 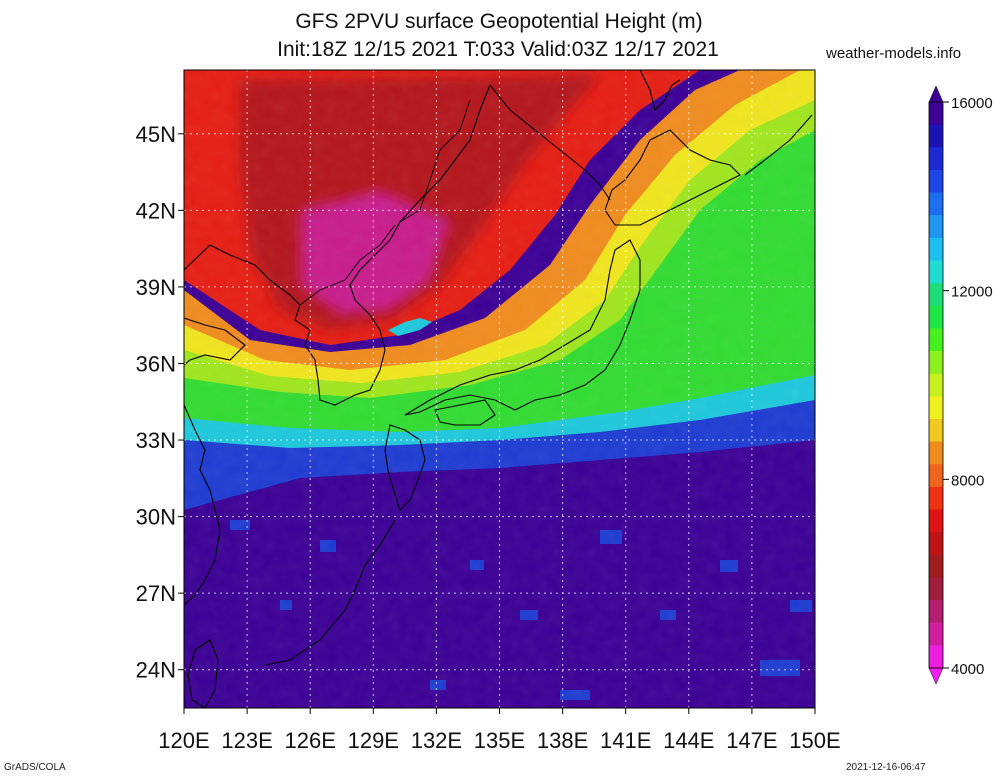 I want to click on coast-kyushu, so click(x=405, y=468).